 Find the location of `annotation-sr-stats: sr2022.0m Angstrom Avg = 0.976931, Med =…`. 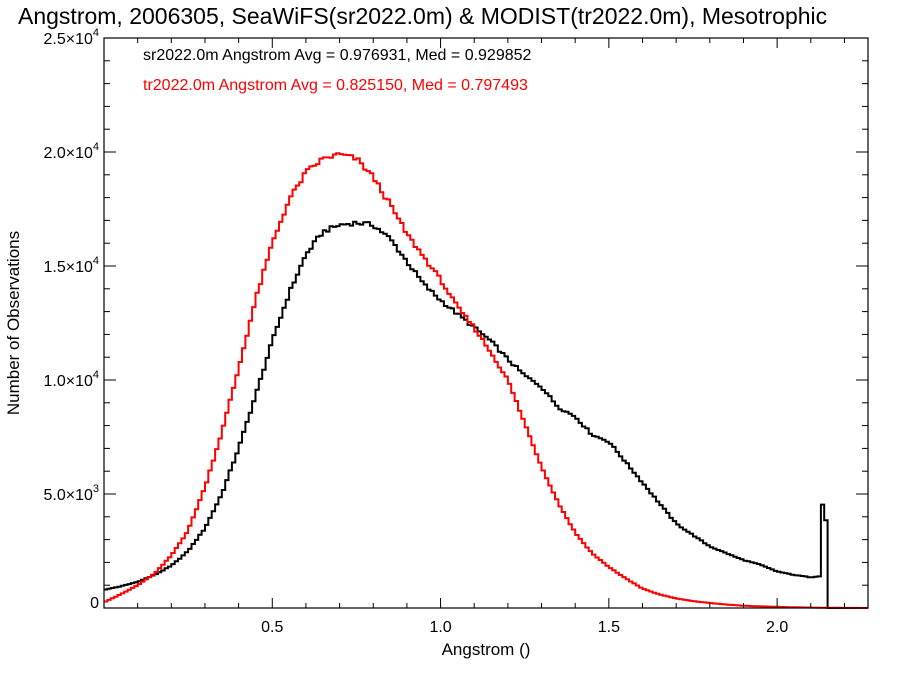

annotation-sr-stats: sr2022.0m Angstrom Avg = 0.976931, Med =… is located at coordinates (337, 55).